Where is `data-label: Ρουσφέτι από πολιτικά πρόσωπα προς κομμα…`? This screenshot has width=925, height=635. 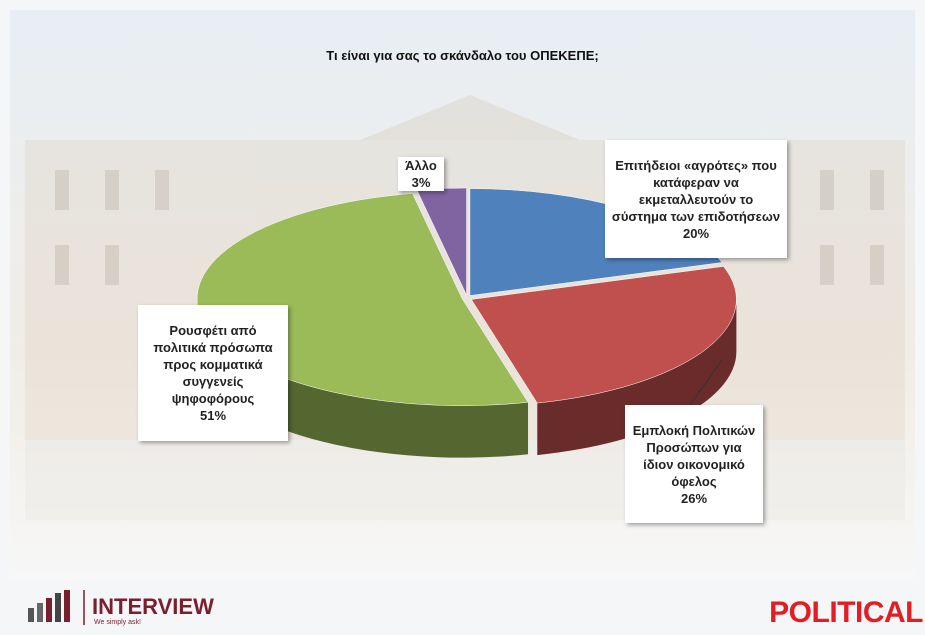
data-label: Ρουσφέτι από πολιτικά πρόσωπα προς κομμα… is located at coordinates (213, 373).